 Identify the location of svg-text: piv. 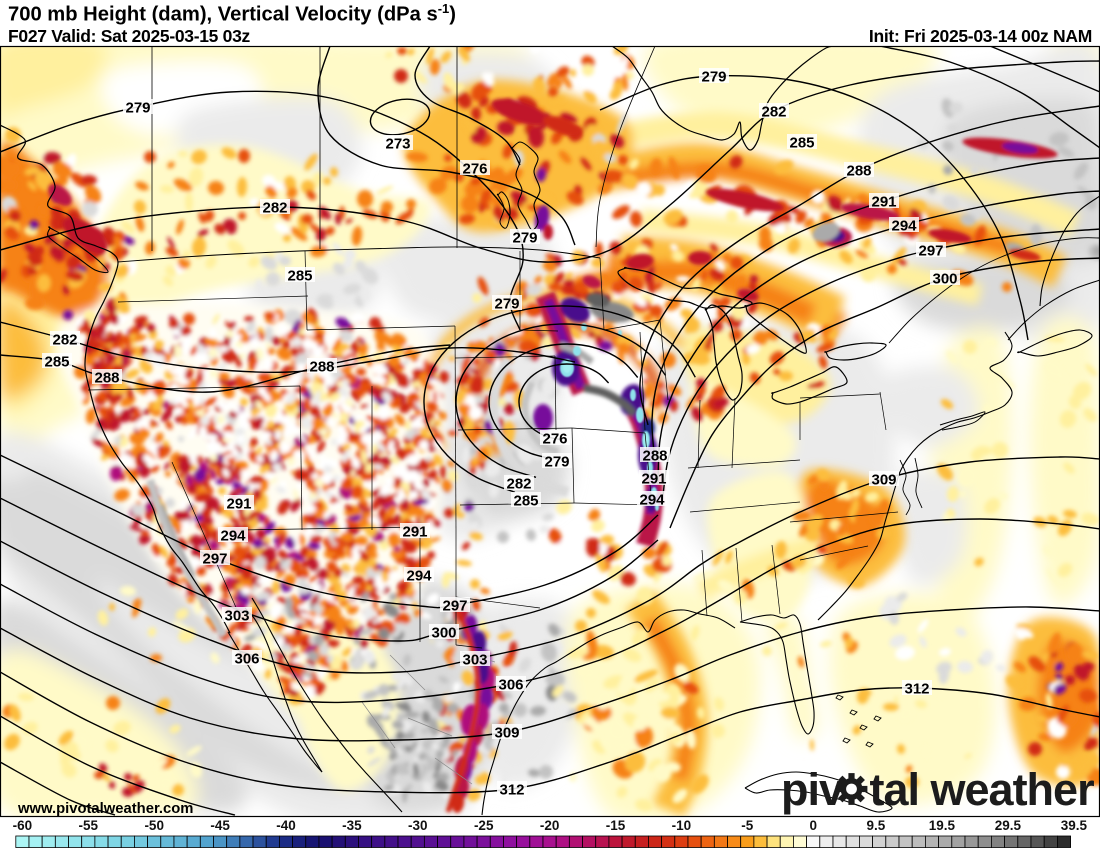
(812, 789).